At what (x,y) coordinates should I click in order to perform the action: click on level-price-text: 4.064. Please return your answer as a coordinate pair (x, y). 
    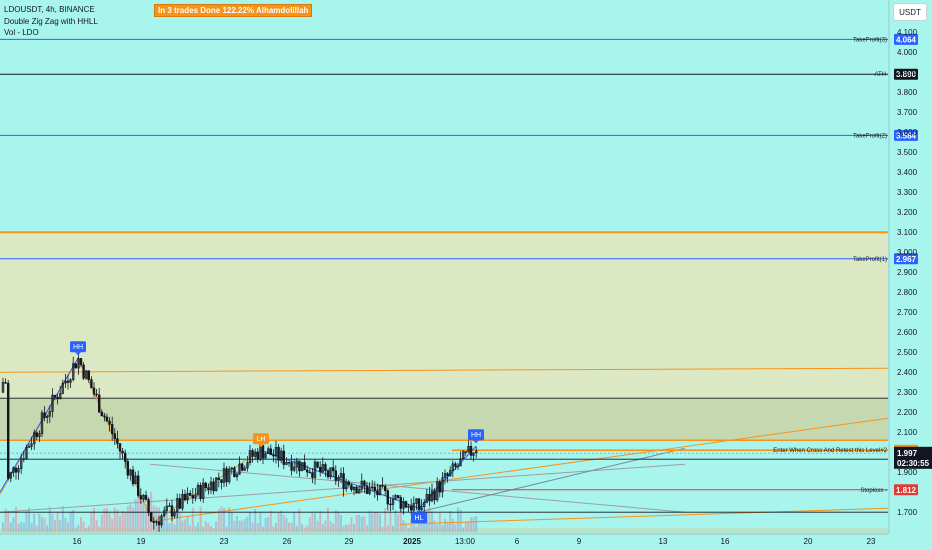
    Looking at the image, I should click on (906, 39).